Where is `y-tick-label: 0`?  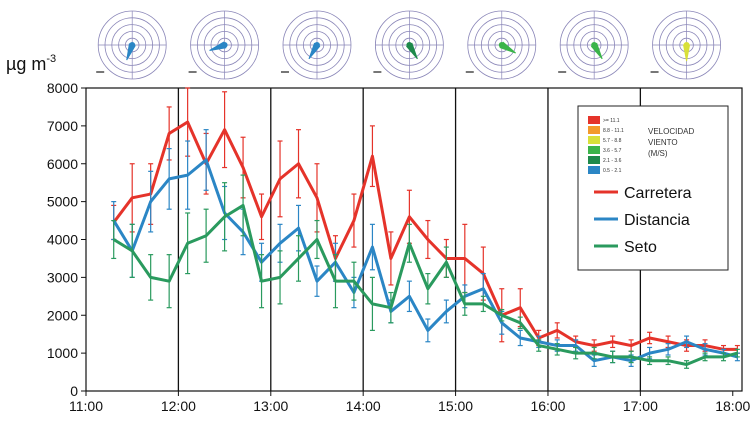
y-tick-label: 0 is located at coordinates (74, 391).